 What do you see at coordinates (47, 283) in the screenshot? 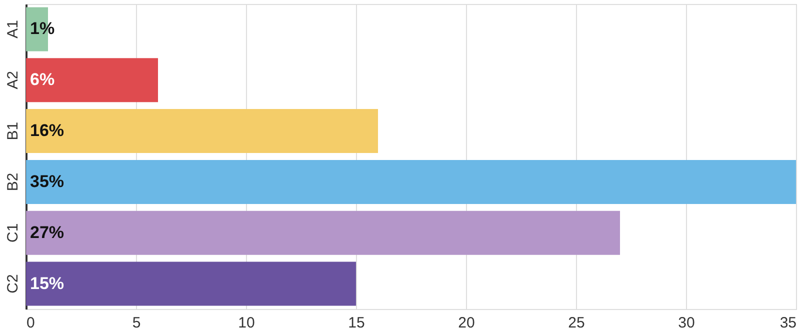
I see `data-label: 15%` at bounding box center [47, 283].